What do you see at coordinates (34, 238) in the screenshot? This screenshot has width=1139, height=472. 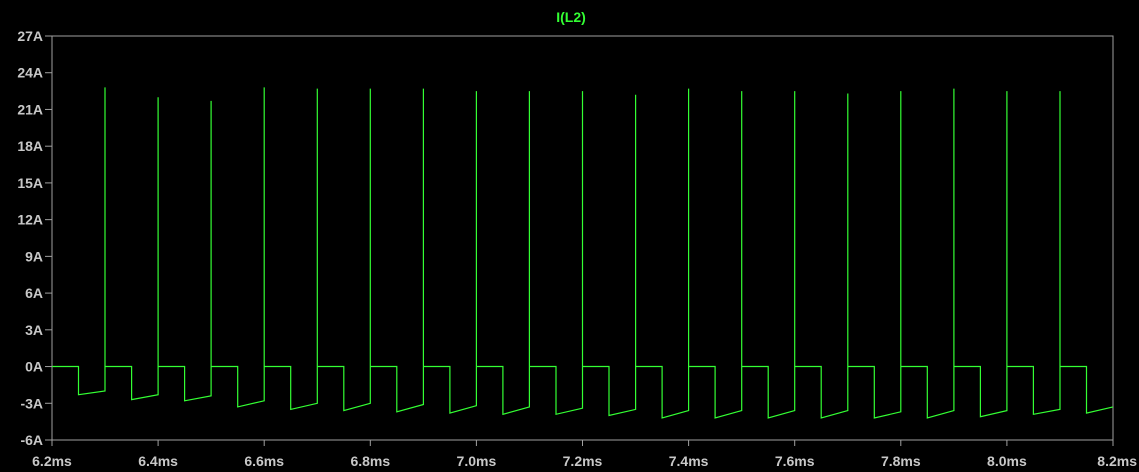 I see `y-axis: 27A 24A 21A 18A 15A 12A 9A 6A 3A 0A -3A -6A` at bounding box center [34, 238].